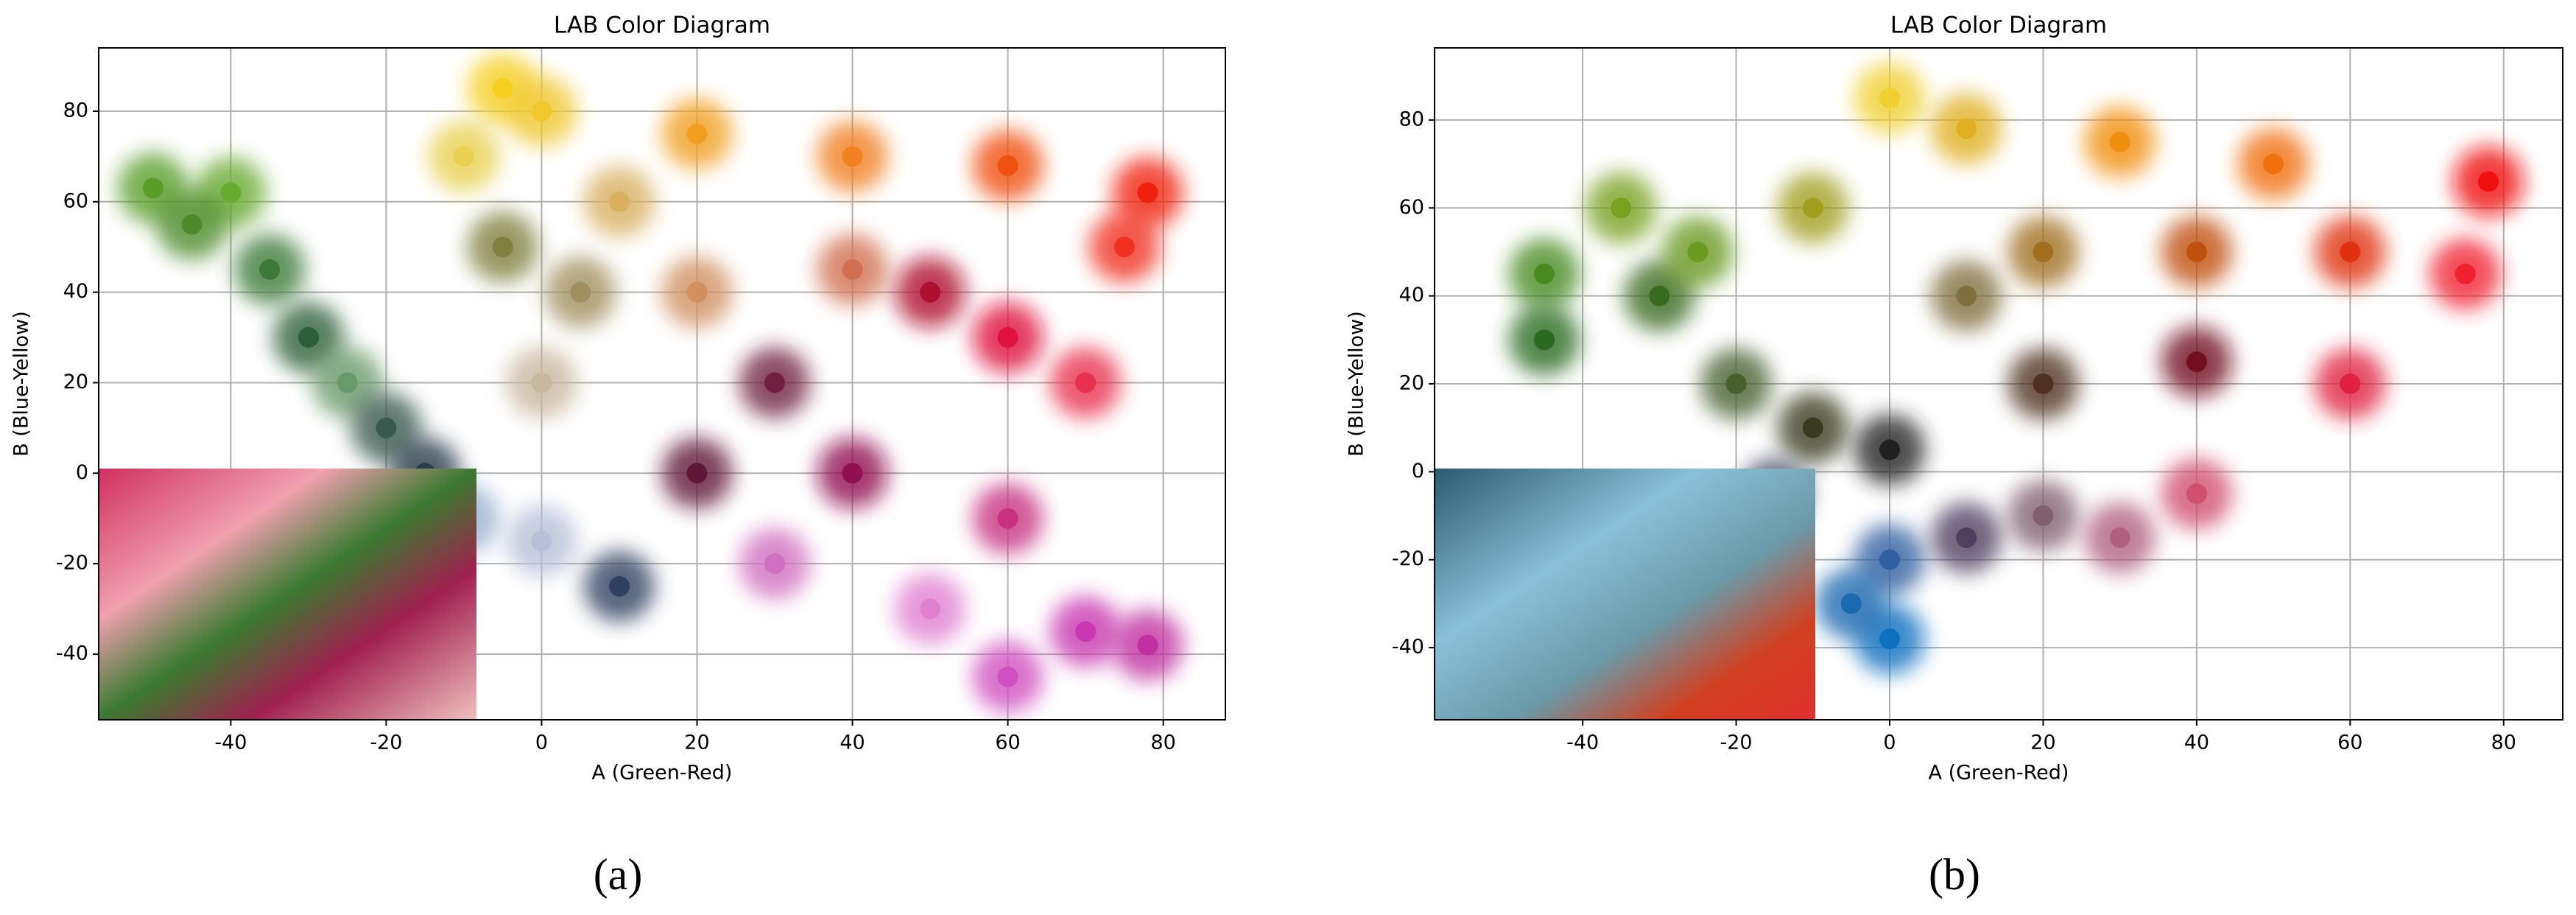 The width and height of the screenshot is (2576, 915). I want to click on caption: (b), so click(1954, 875).